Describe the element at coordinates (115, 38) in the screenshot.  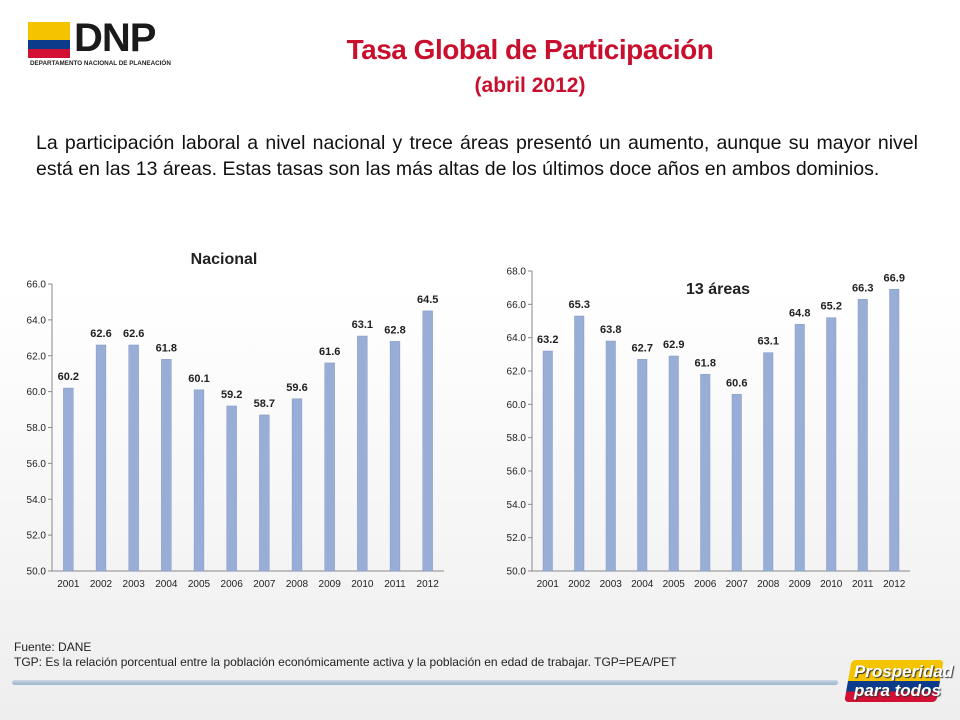
I see `logo-name: DNP` at that location.